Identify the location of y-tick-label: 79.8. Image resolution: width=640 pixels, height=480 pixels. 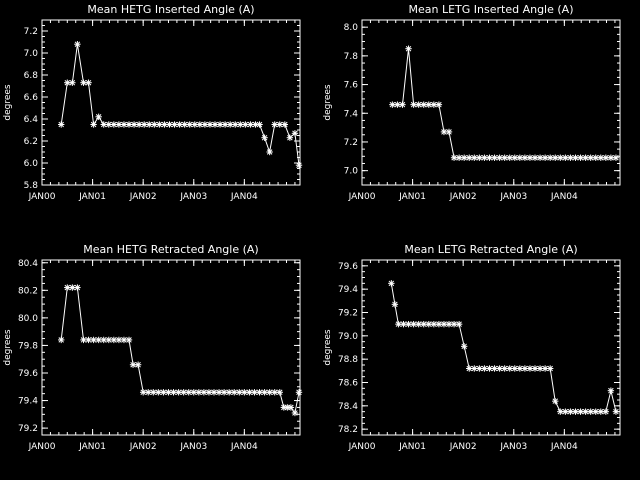
(28, 346).